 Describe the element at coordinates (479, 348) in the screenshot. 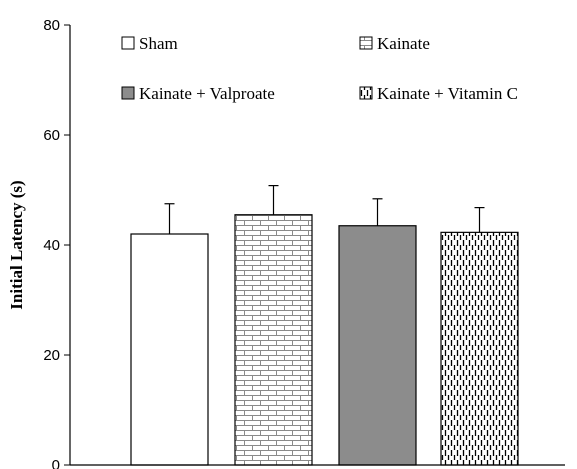

I see `bar-kainate-vitamin-c` at that location.